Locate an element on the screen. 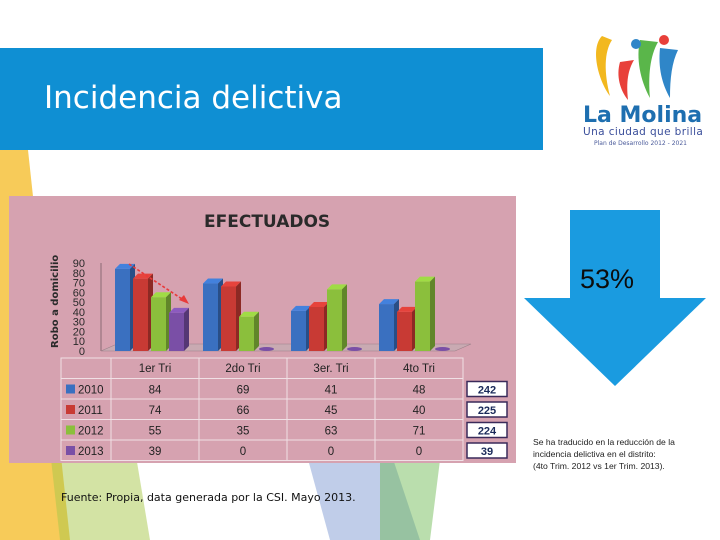 This screenshot has width=720, height=540. y-tick-label: 0 is located at coordinates (82, 352).